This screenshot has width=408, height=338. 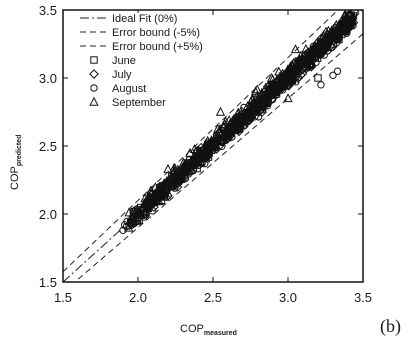 I want to click on legend-marker-september, so click(x=94, y=101).